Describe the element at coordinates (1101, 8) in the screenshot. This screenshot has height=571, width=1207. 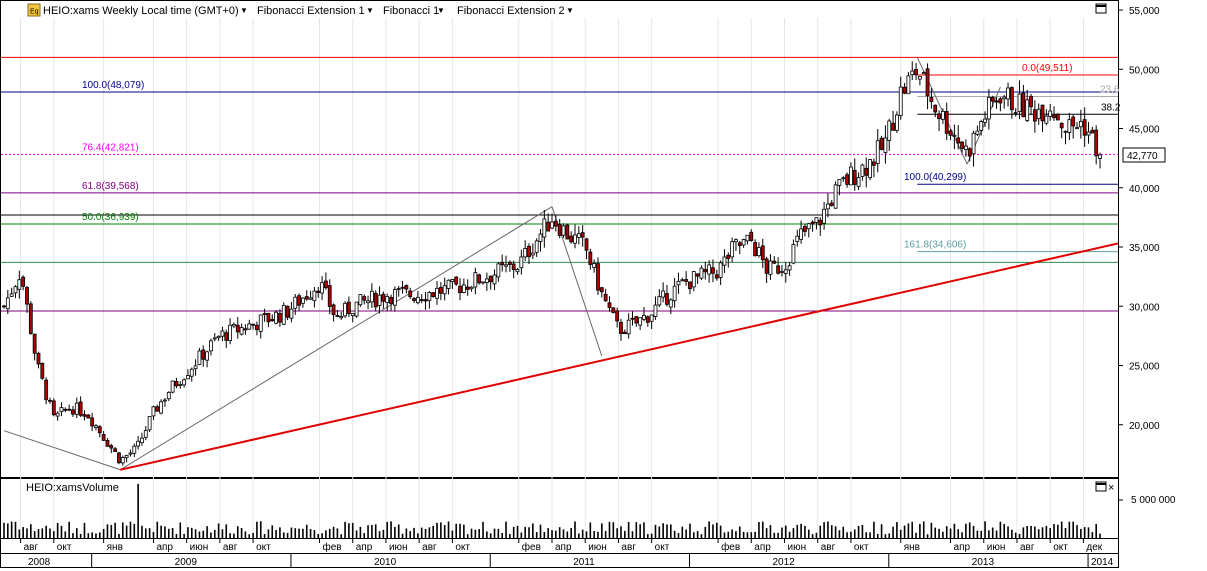
I see `maximize-price-panel-icon` at that location.